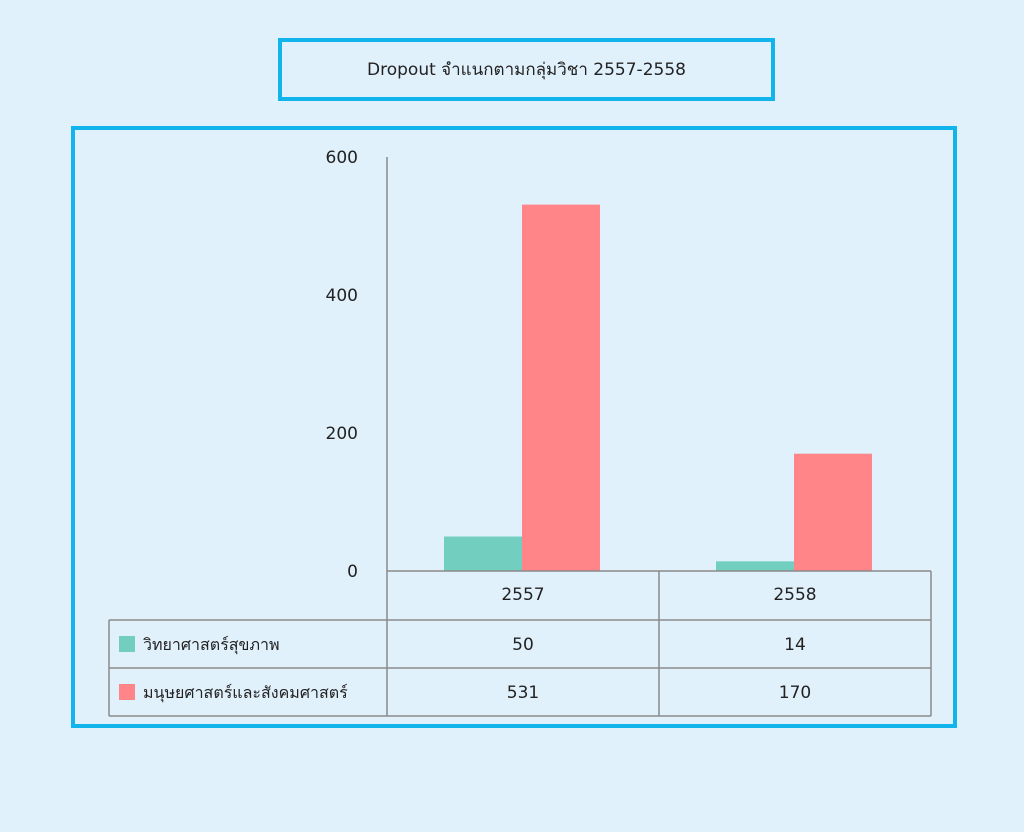 The width and height of the screenshot is (1024, 832). What do you see at coordinates (755, 566) in the screenshot?
I see `bar-วิทยาศาสตร์สุขภาพ-2558` at bounding box center [755, 566].